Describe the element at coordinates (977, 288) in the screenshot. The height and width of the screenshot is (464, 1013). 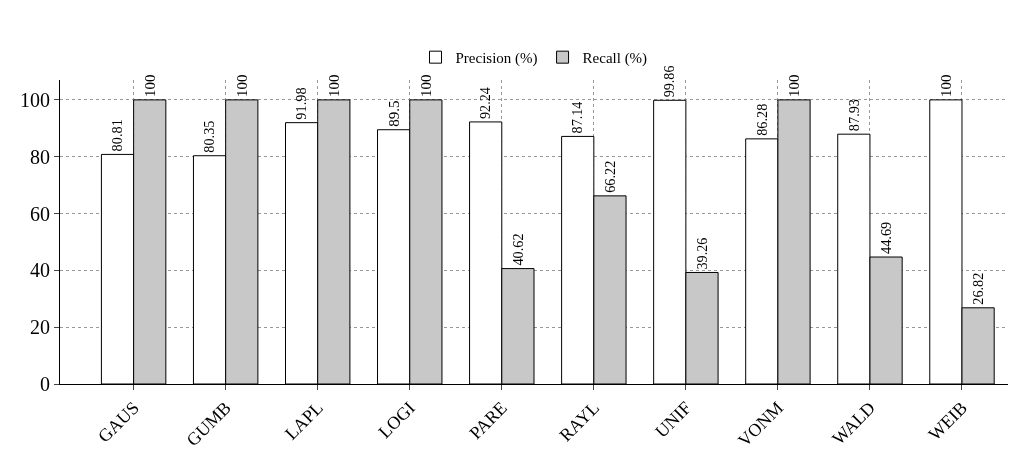
I see `data-label: 26.82` at that location.